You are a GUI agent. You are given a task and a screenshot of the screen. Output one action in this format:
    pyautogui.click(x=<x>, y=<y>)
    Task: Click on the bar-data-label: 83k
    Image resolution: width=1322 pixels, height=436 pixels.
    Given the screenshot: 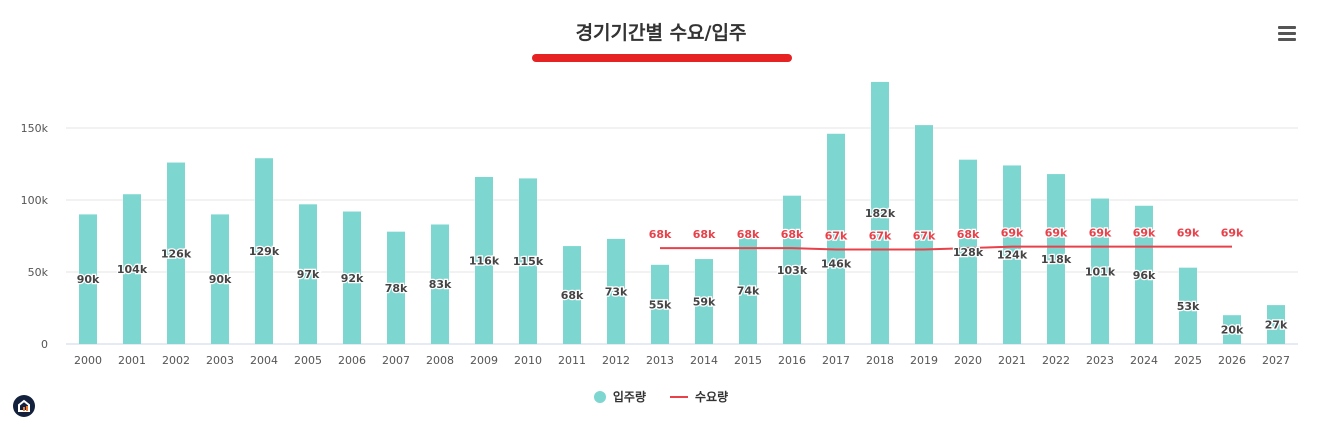 What is the action you would take?
    pyautogui.click(x=440, y=284)
    